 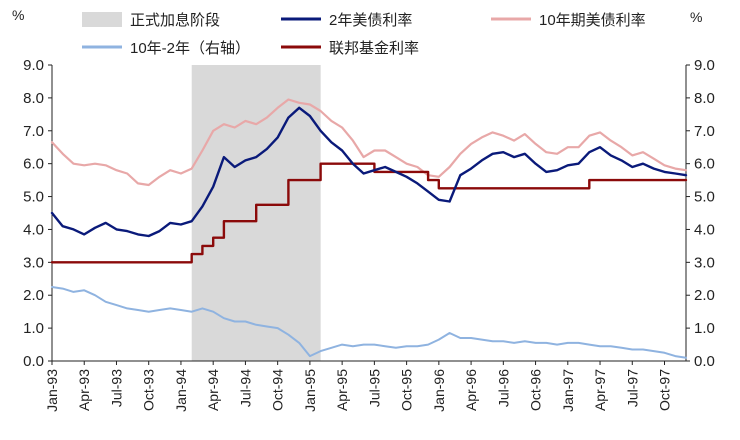 I want to click on right-axis-tick-label: 1.0, so click(x=704, y=328).